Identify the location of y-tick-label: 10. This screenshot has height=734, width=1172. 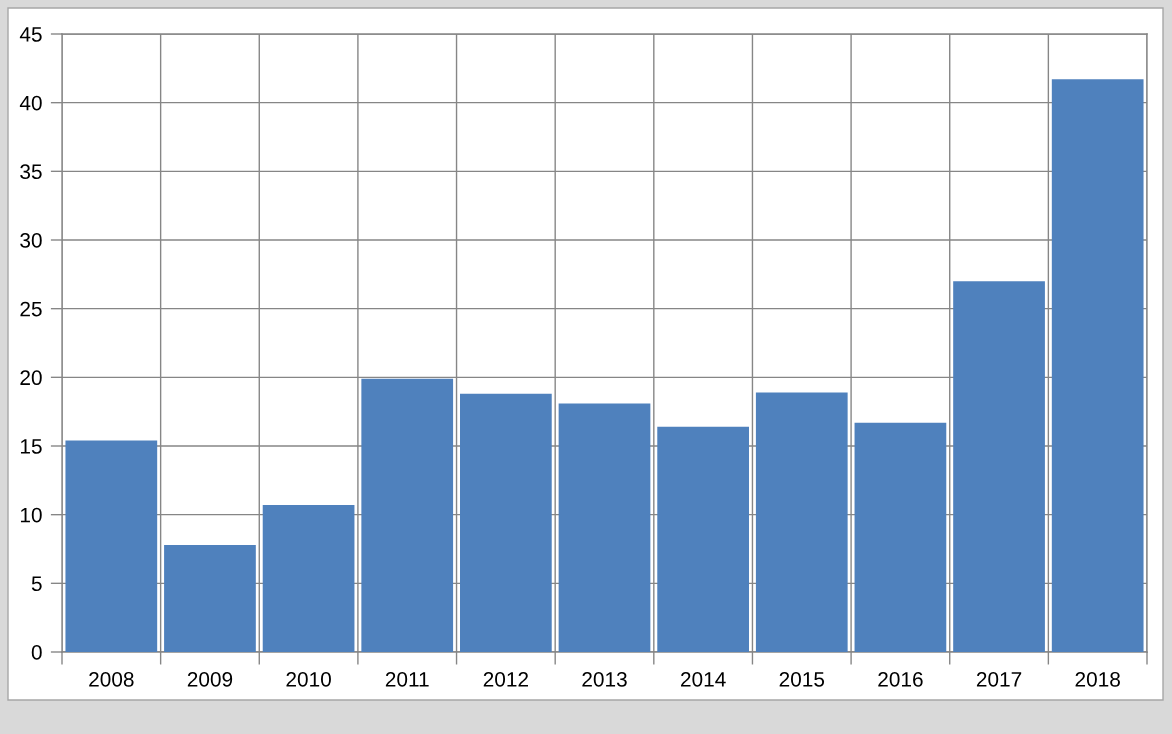
(31, 515).